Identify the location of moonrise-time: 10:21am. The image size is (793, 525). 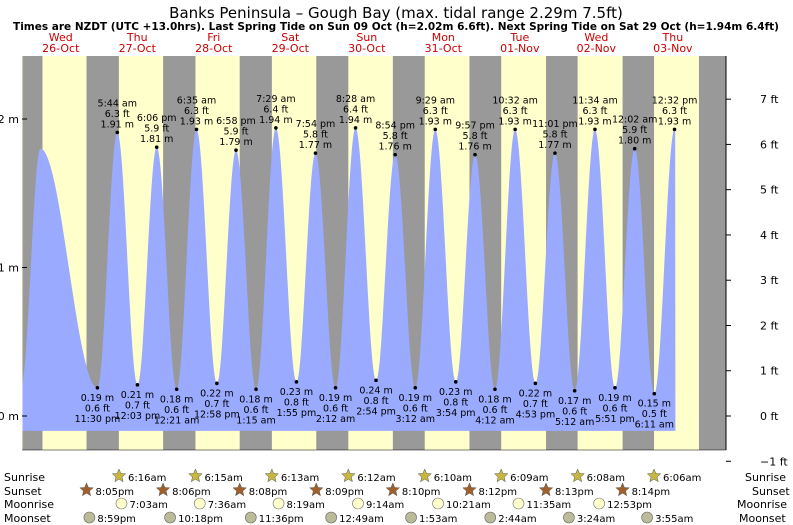
(468, 505).